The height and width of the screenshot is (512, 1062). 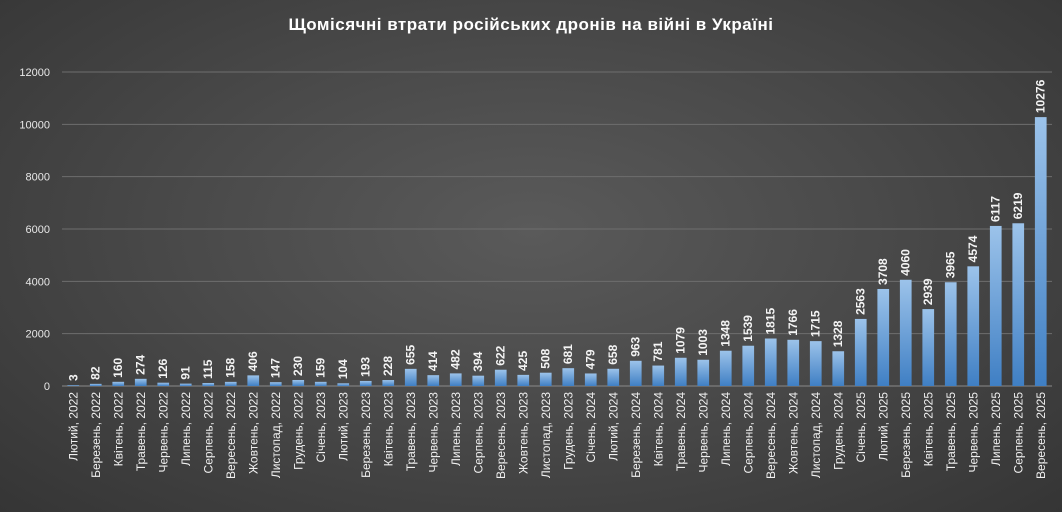 I want to click on data-label: 115, so click(x=208, y=369).